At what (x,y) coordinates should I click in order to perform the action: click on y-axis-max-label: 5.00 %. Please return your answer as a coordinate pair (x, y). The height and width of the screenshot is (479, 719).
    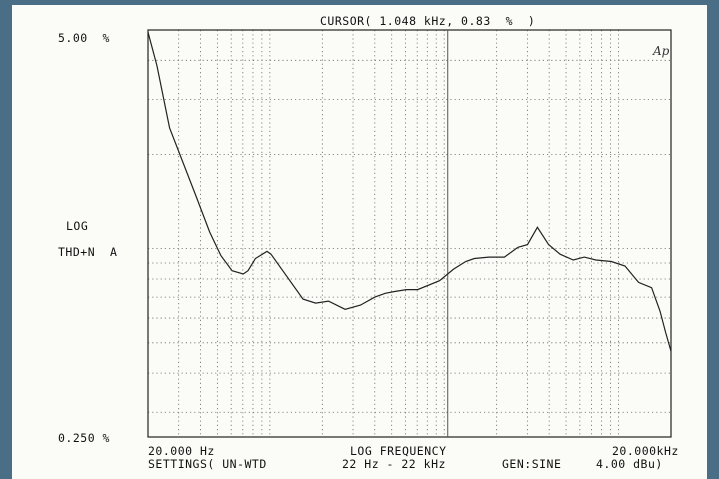
    Looking at the image, I should click on (84, 38).